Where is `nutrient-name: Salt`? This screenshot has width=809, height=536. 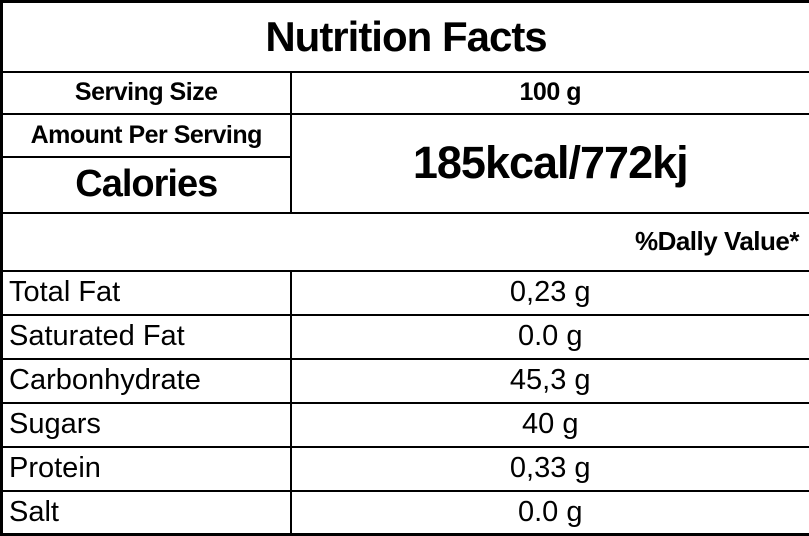
nutrient-name: Salt is located at coordinates (146, 512).